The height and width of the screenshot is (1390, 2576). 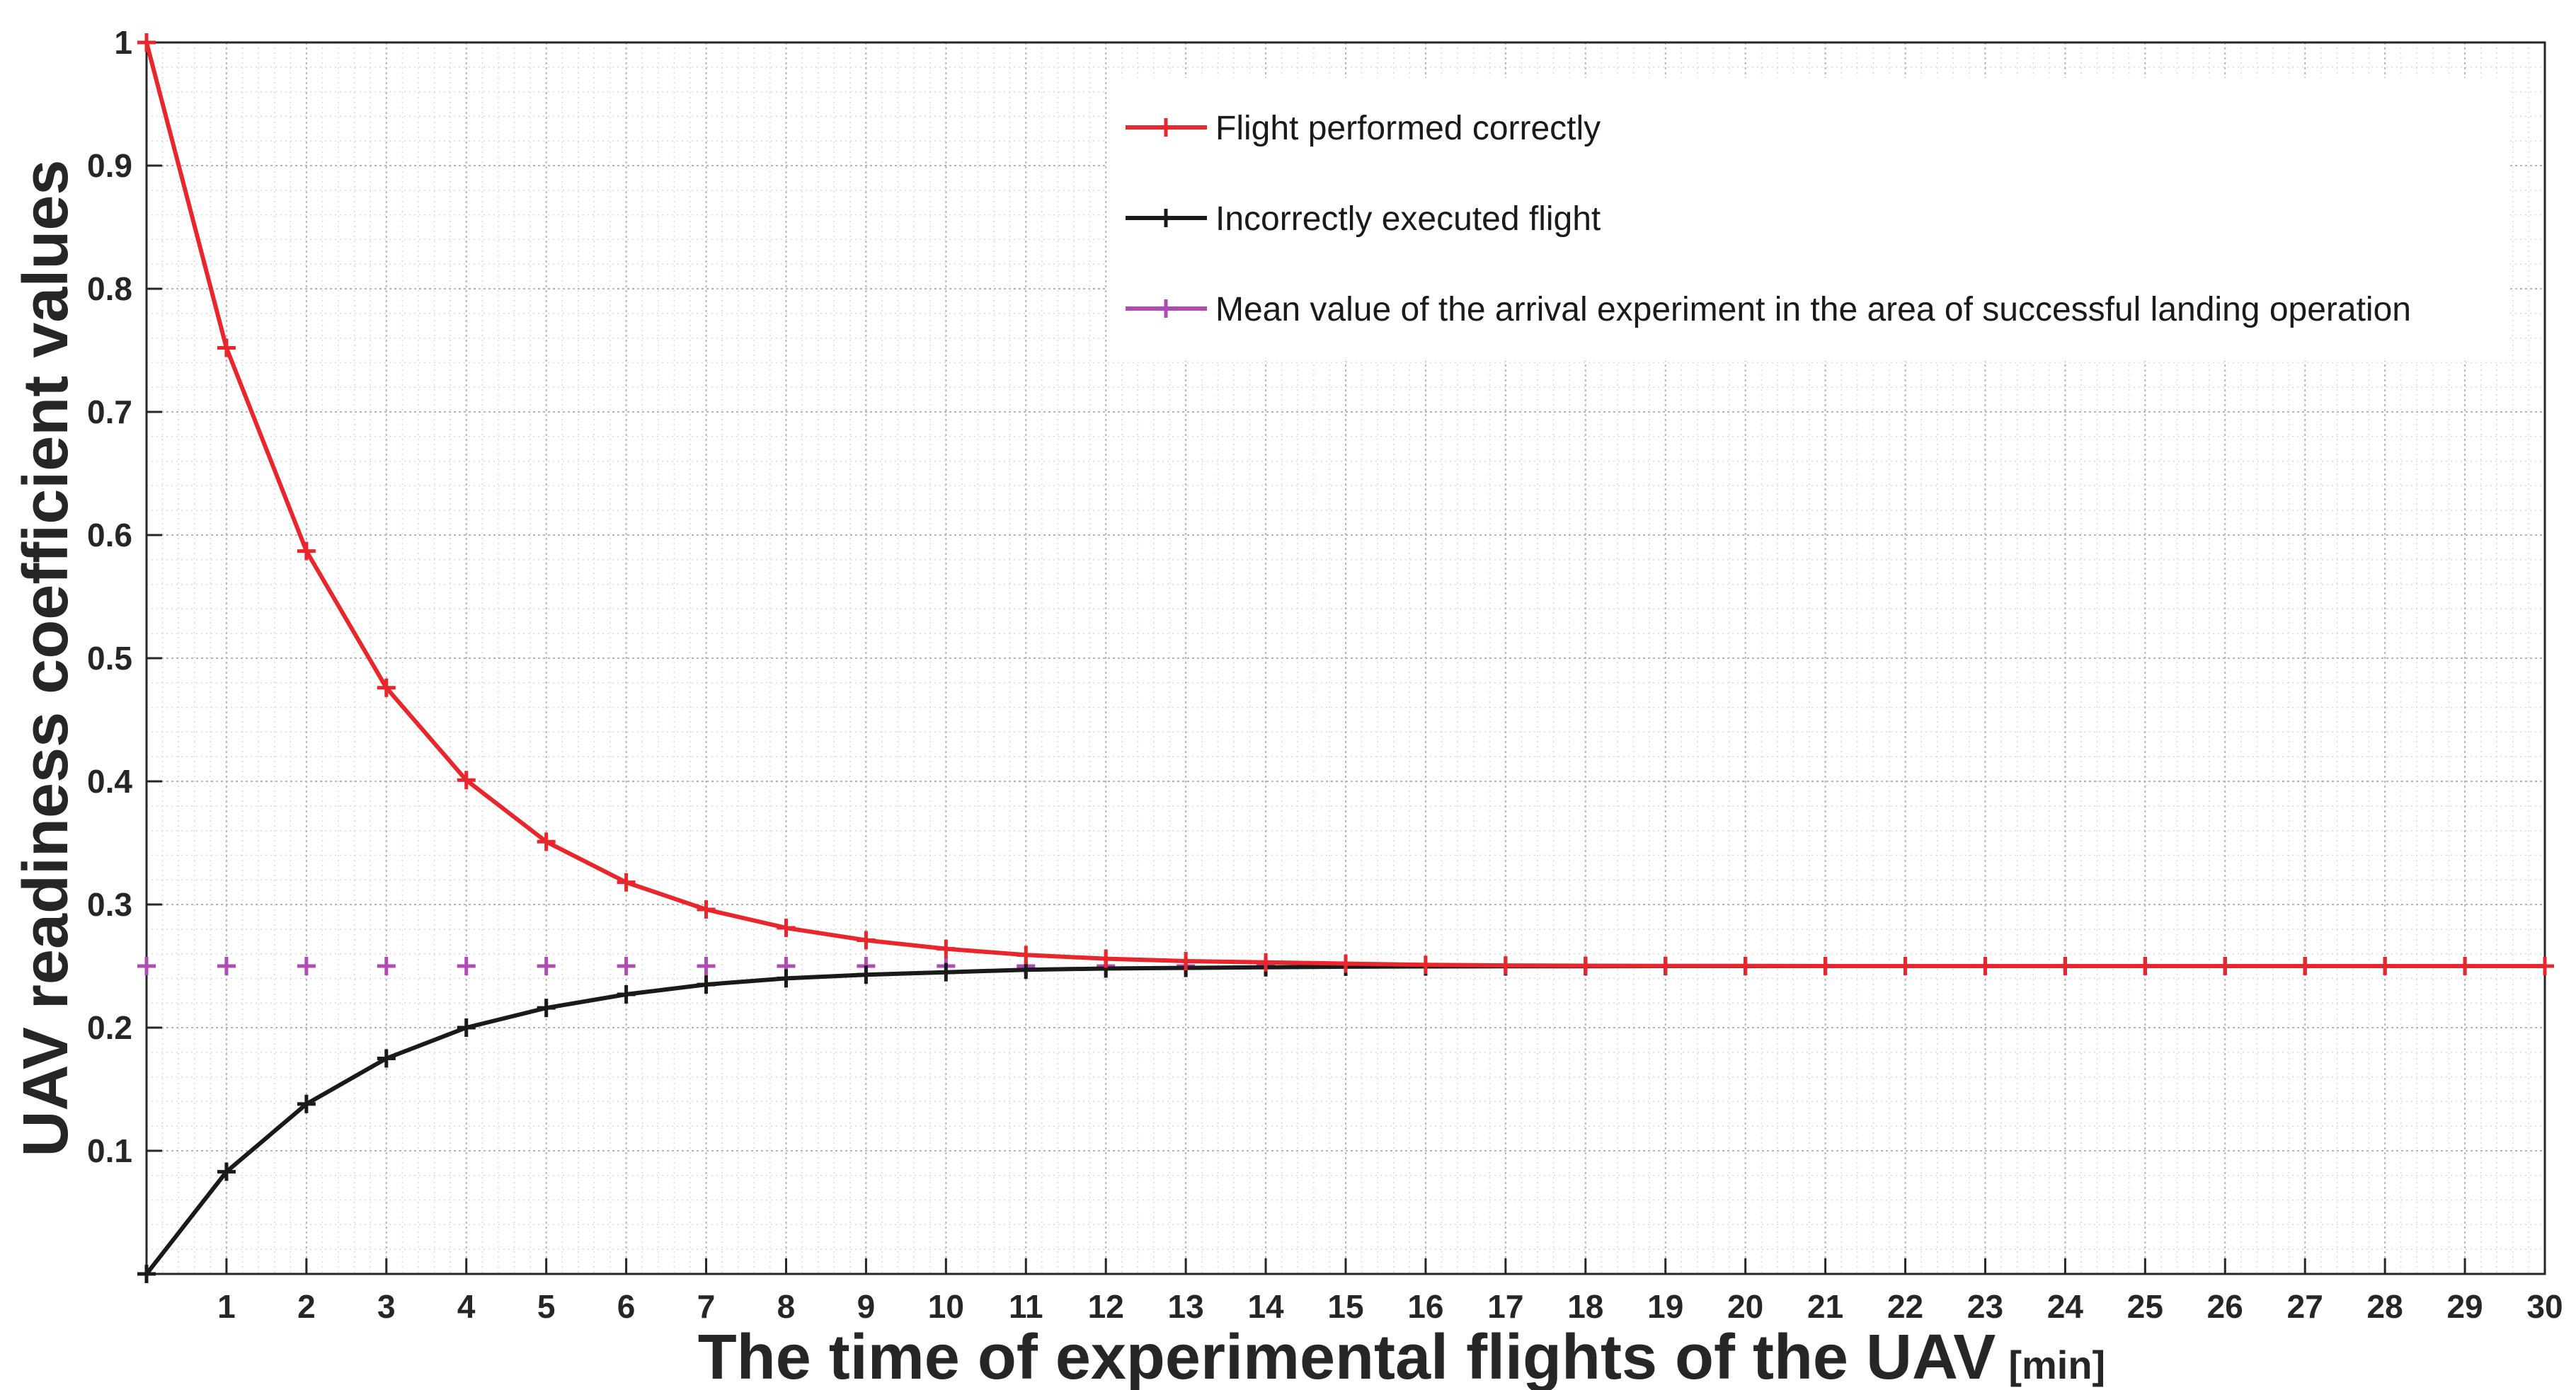 What do you see at coordinates (386, 1306) in the screenshot?
I see `x-tick-label: 3` at bounding box center [386, 1306].